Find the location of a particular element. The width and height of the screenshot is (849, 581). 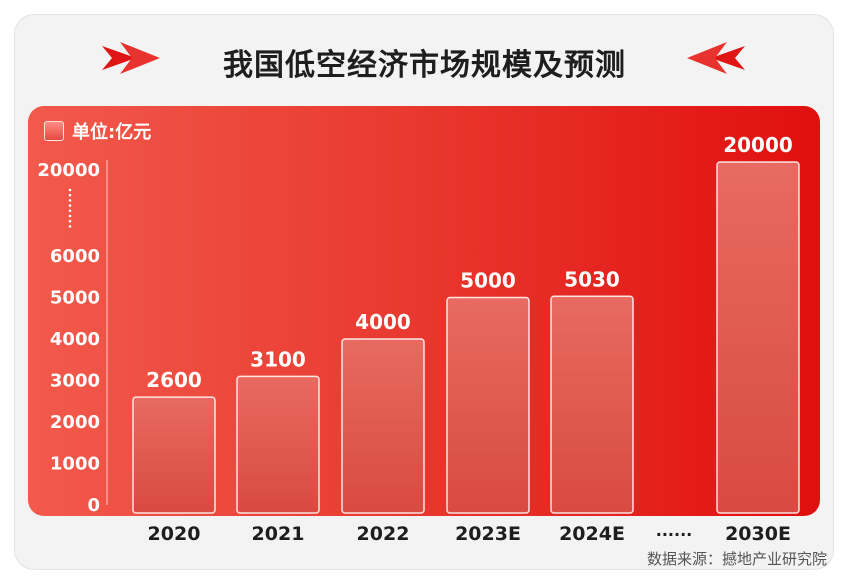

y-tick-label: 0 is located at coordinates (93, 505).